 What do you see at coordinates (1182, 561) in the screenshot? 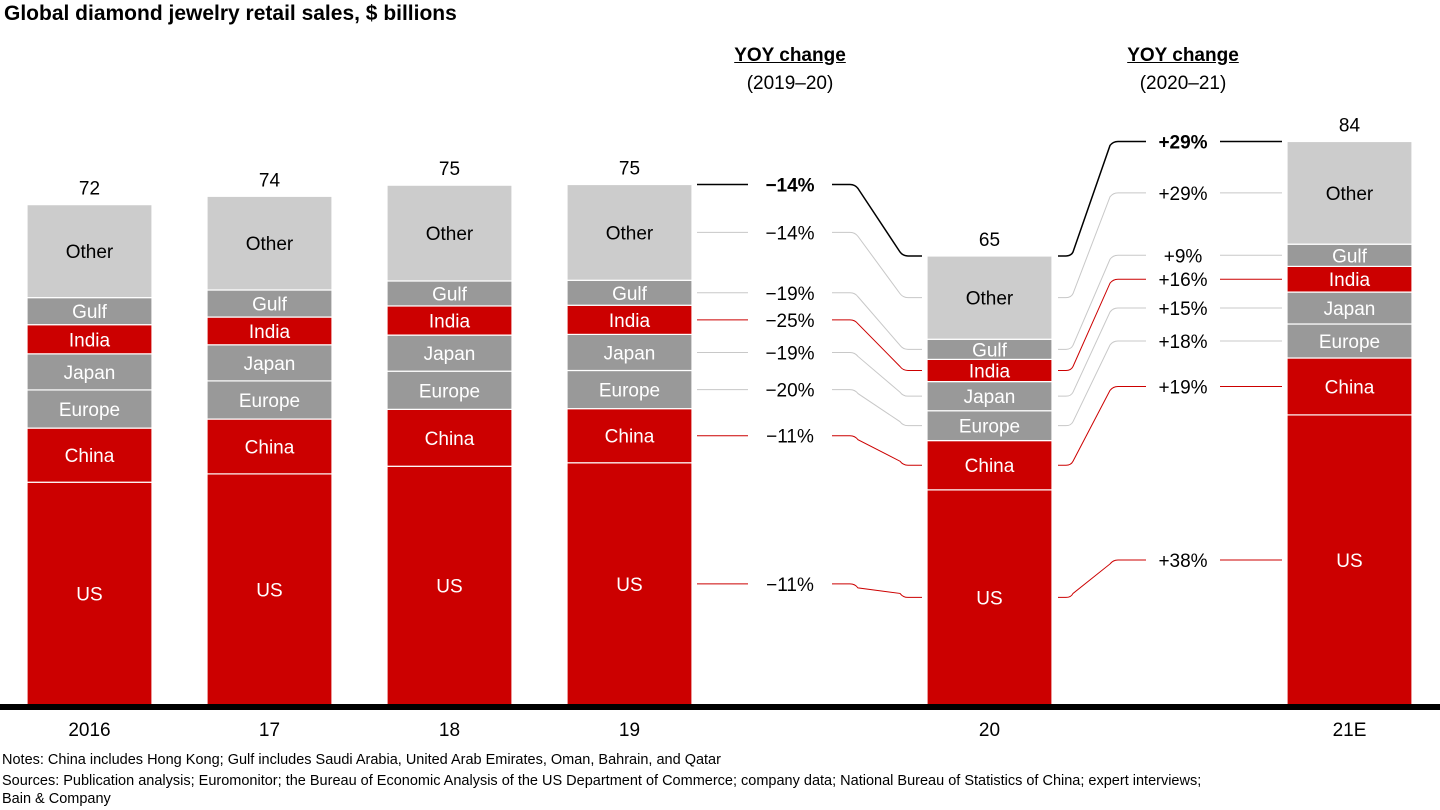
I see `yoy-label-2020-21: +38%` at bounding box center [1182, 561].